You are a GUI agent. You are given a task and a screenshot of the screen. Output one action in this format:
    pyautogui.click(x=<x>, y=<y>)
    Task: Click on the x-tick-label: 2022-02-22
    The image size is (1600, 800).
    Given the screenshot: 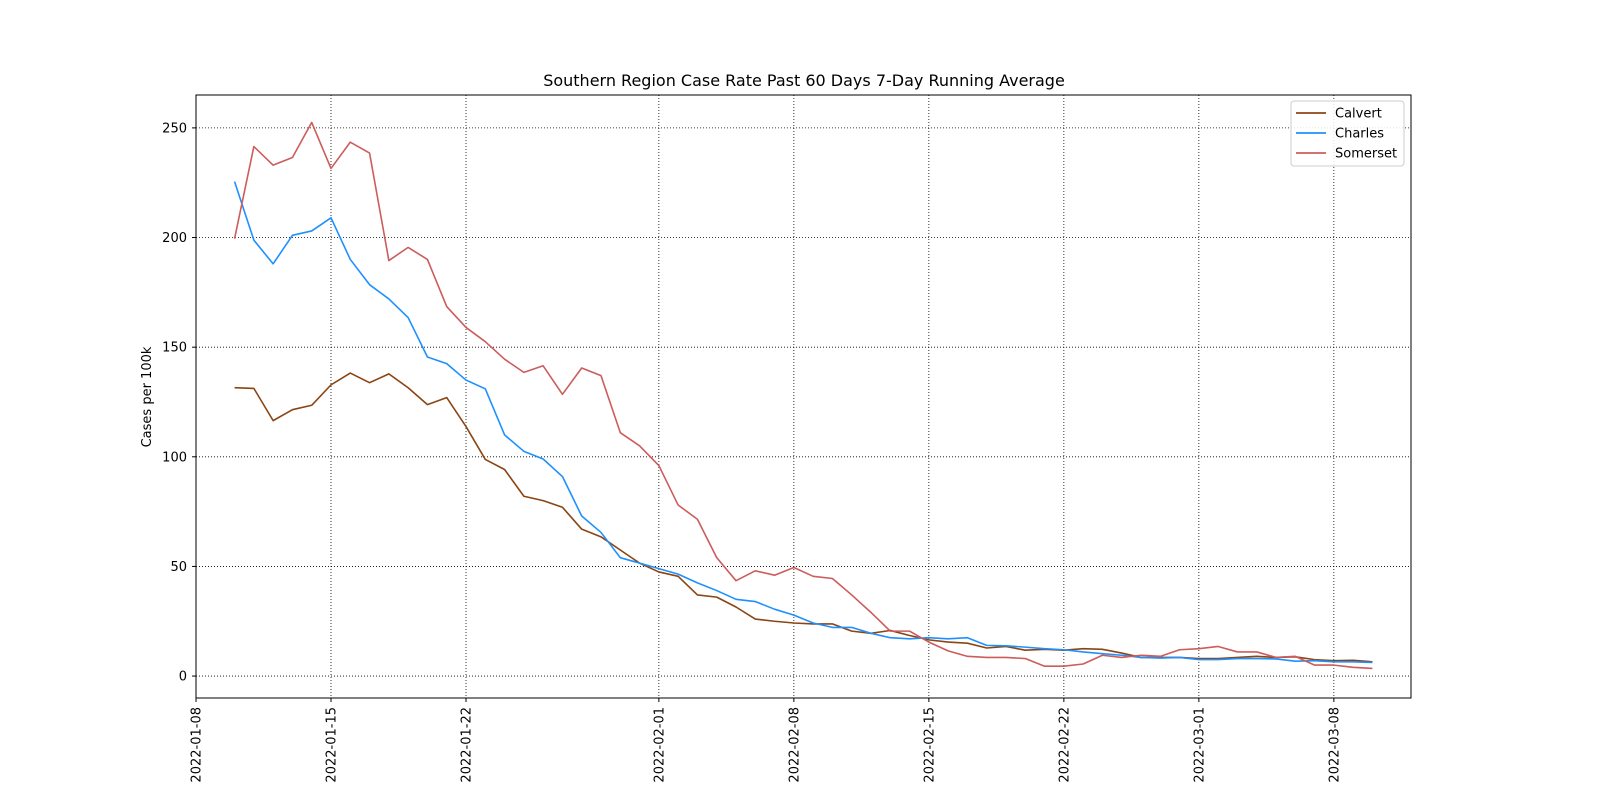 What is the action you would take?
    pyautogui.click(x=1064, y=745)
    